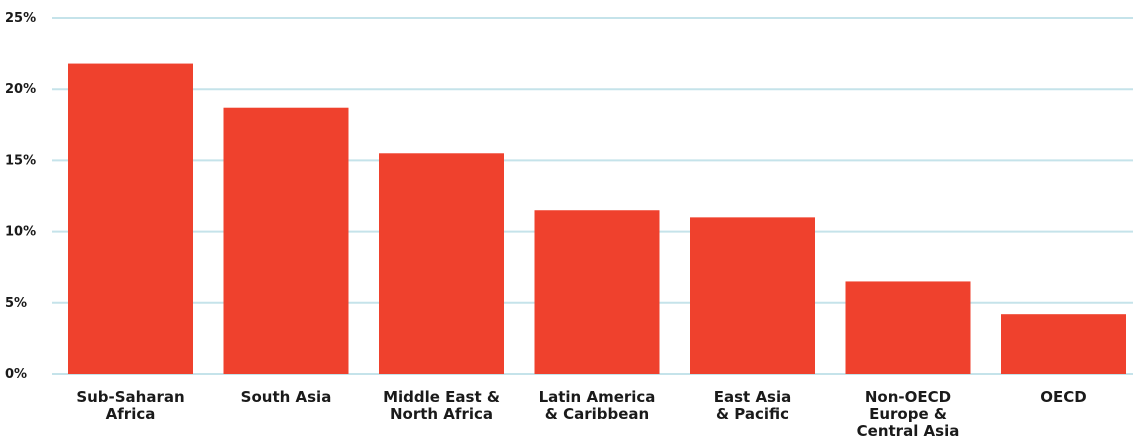  I want to click on y-axis-ticks: 0% 5% 10% 15% 20% 25%, so click(20, 196).